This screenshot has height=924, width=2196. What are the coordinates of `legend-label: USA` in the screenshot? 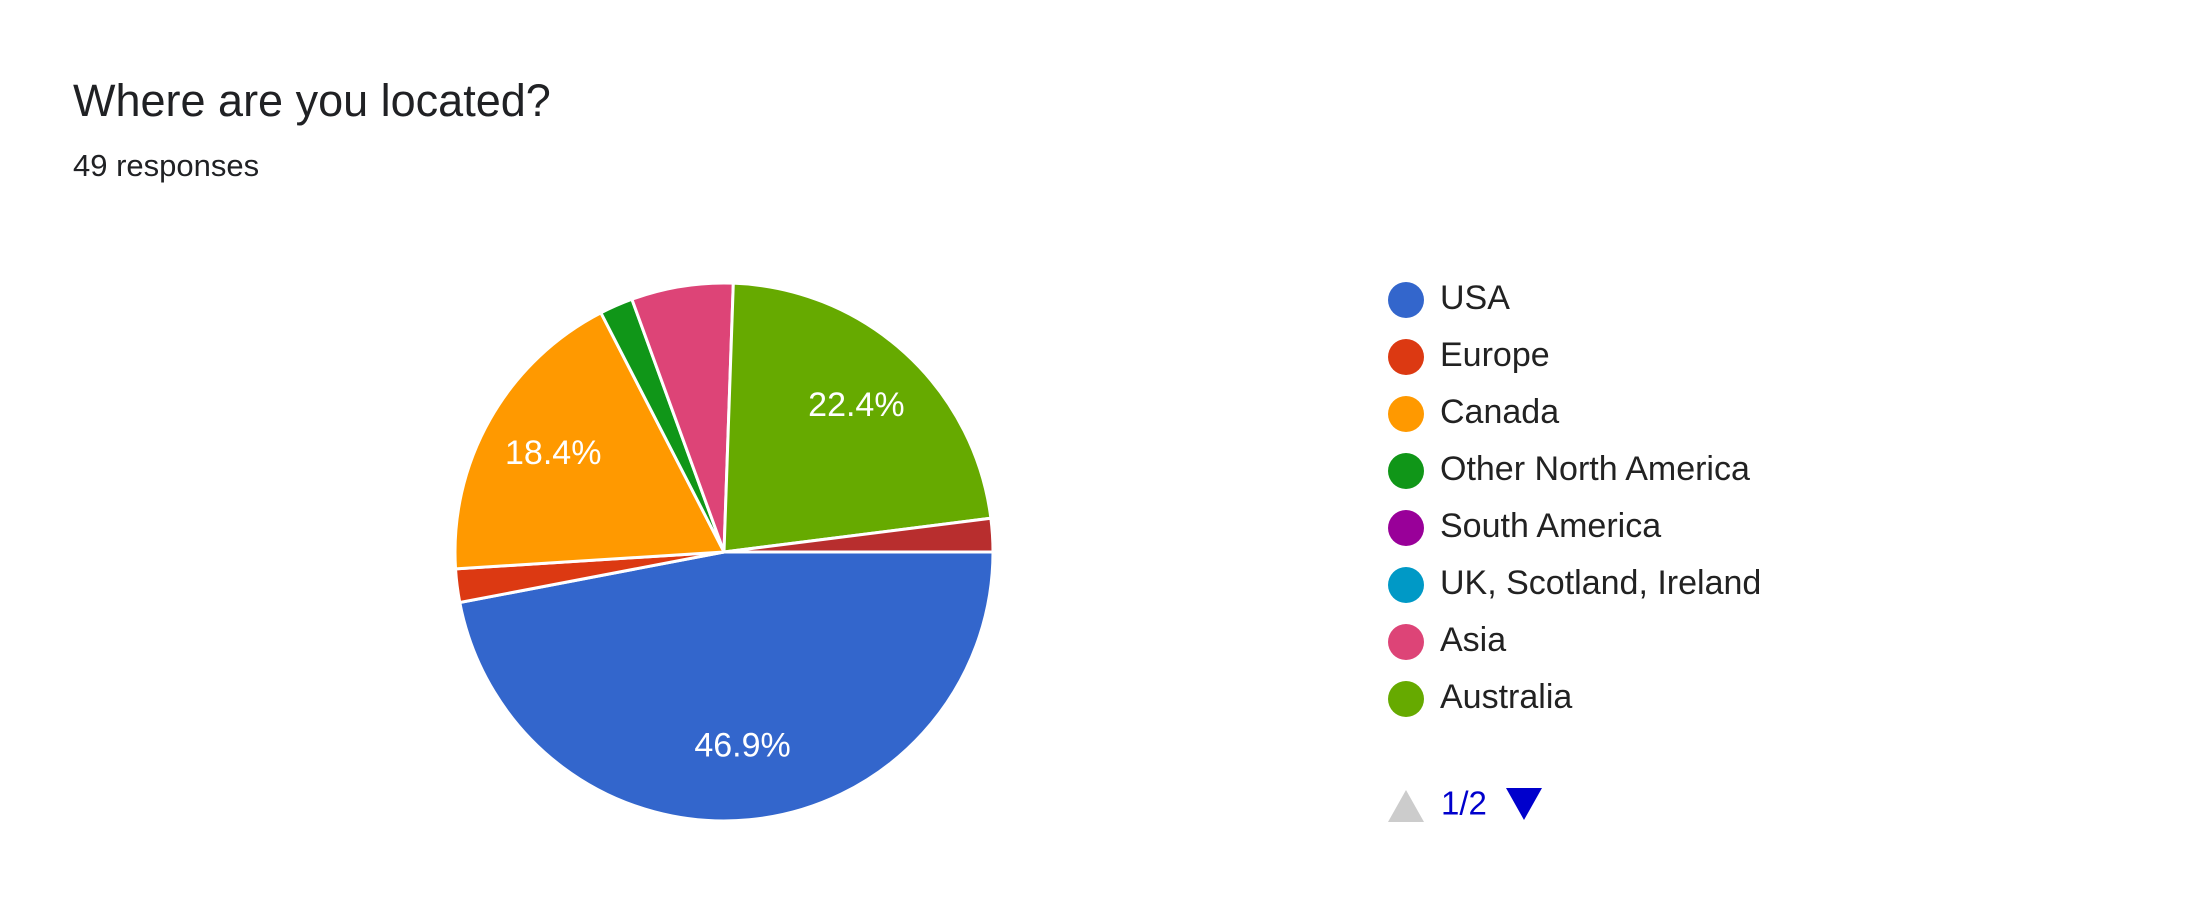 It's located at (1475, 298).